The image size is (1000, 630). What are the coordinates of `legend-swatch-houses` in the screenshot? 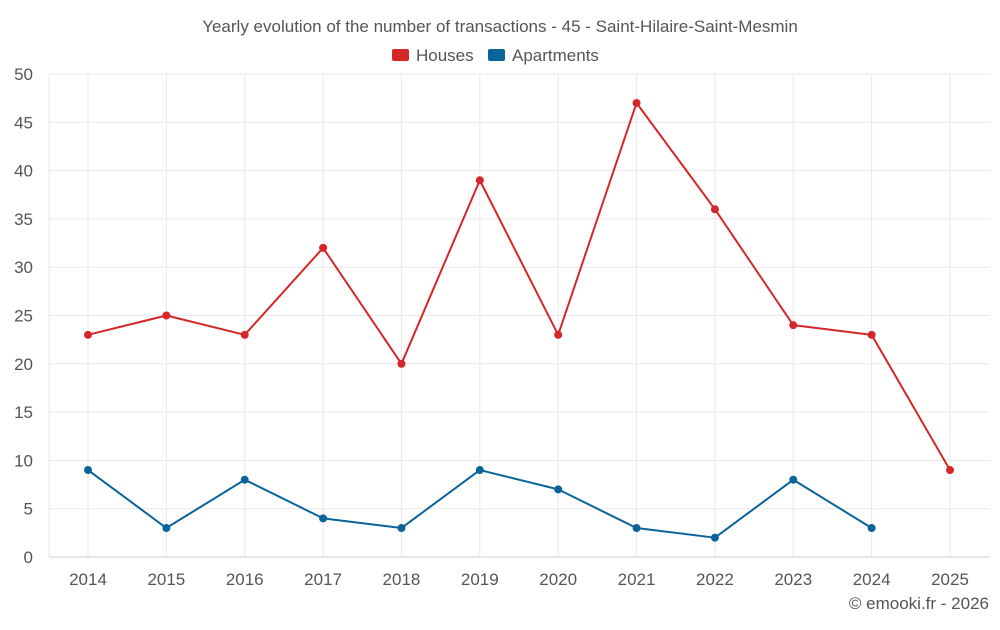 It's located at (400, 55).